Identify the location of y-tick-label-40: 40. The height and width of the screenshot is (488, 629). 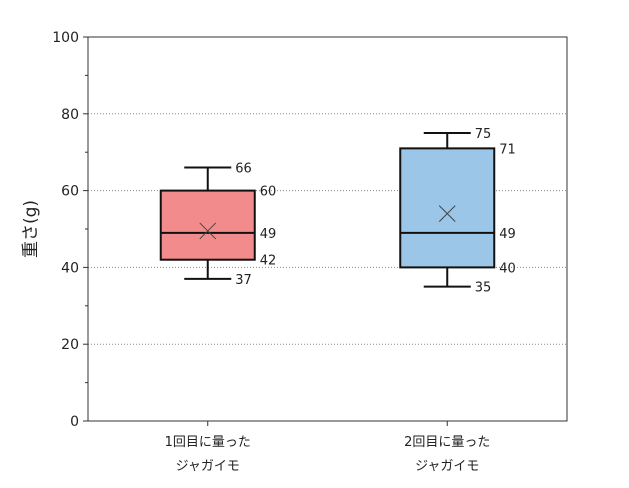
(70, 268).